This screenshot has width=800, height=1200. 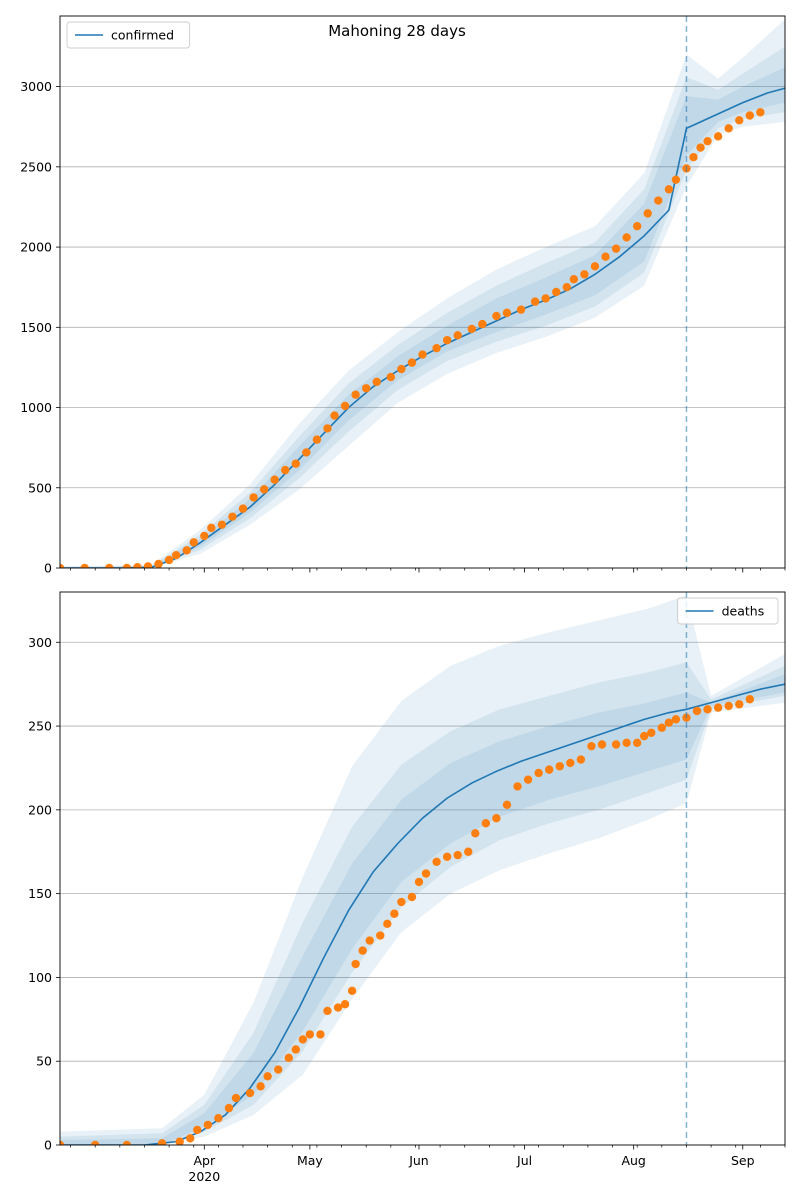 I want to click on y-tick-label: 100, so click(x=40, y=977).